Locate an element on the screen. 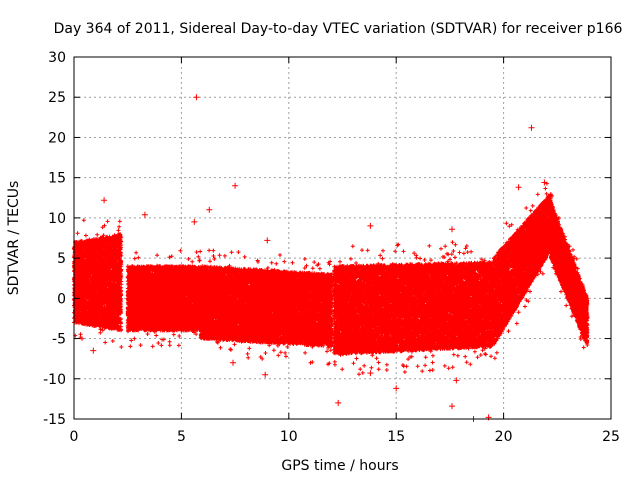 The height and width of the screenshot is (480, 640). y-tick-label: 30 is located at coordinates (57, 58).